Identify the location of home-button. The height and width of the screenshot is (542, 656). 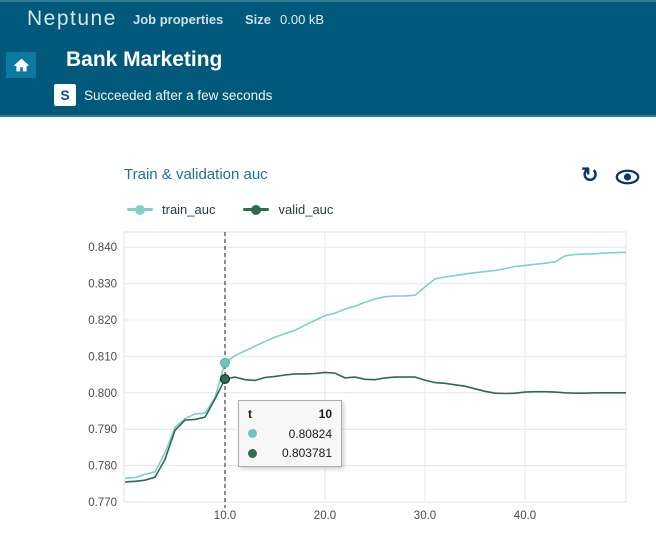
(21, 65).